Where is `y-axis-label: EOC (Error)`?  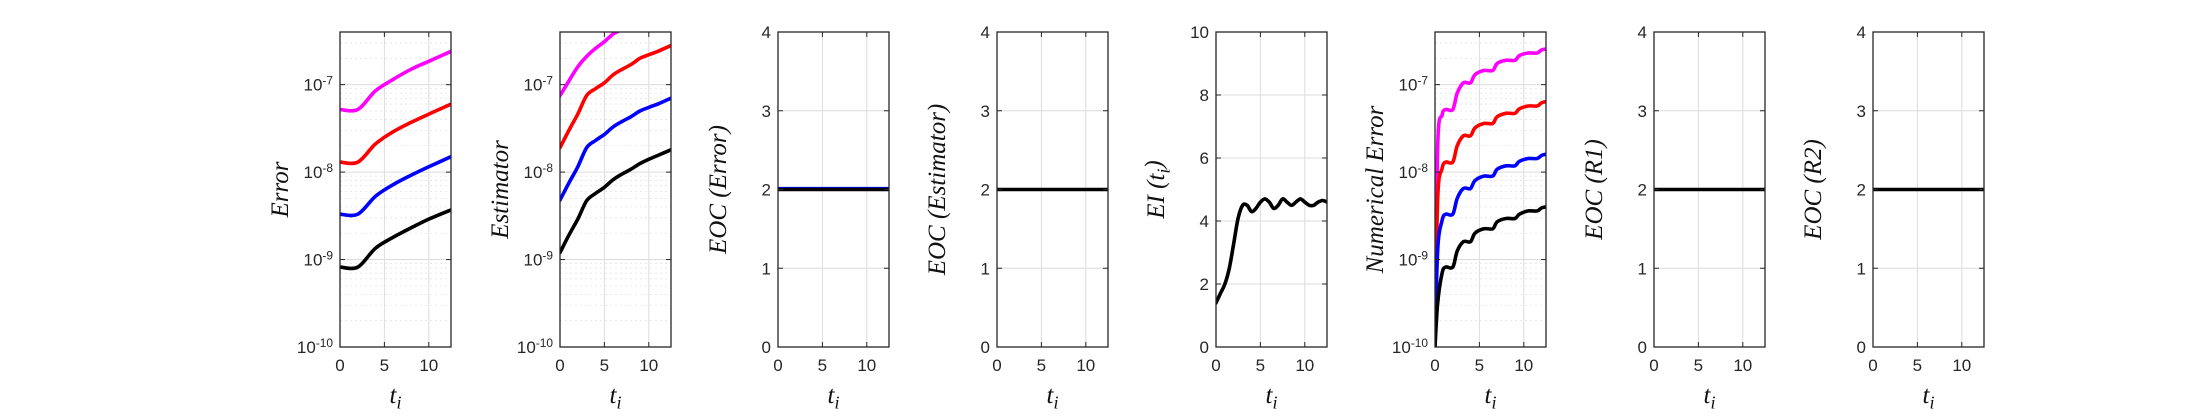
y-axis-label: EOC (Error) is located at coordinates (718, 190).